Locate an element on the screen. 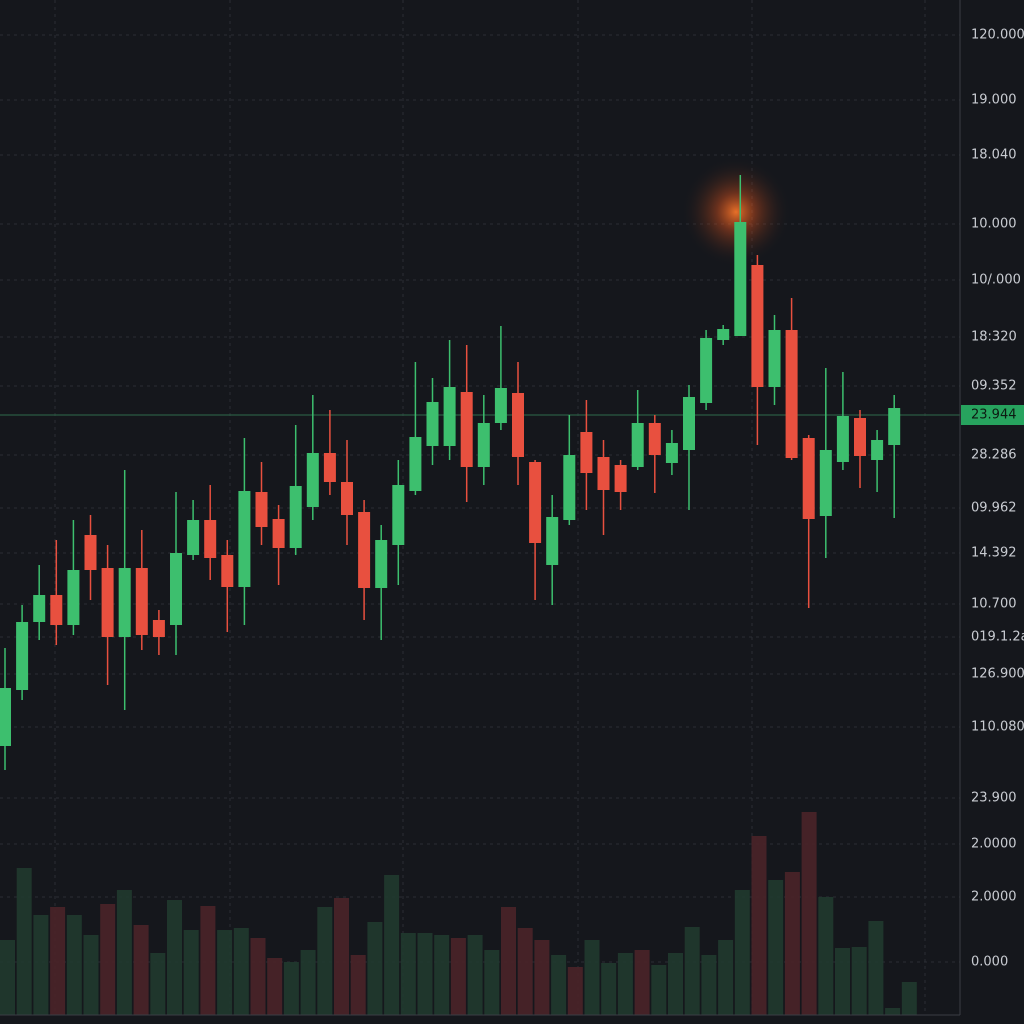 Image resolution: width=1024 pixels, height=1024 pixels. y-tick-label: 19.000 is located at coordinates (994, 100).